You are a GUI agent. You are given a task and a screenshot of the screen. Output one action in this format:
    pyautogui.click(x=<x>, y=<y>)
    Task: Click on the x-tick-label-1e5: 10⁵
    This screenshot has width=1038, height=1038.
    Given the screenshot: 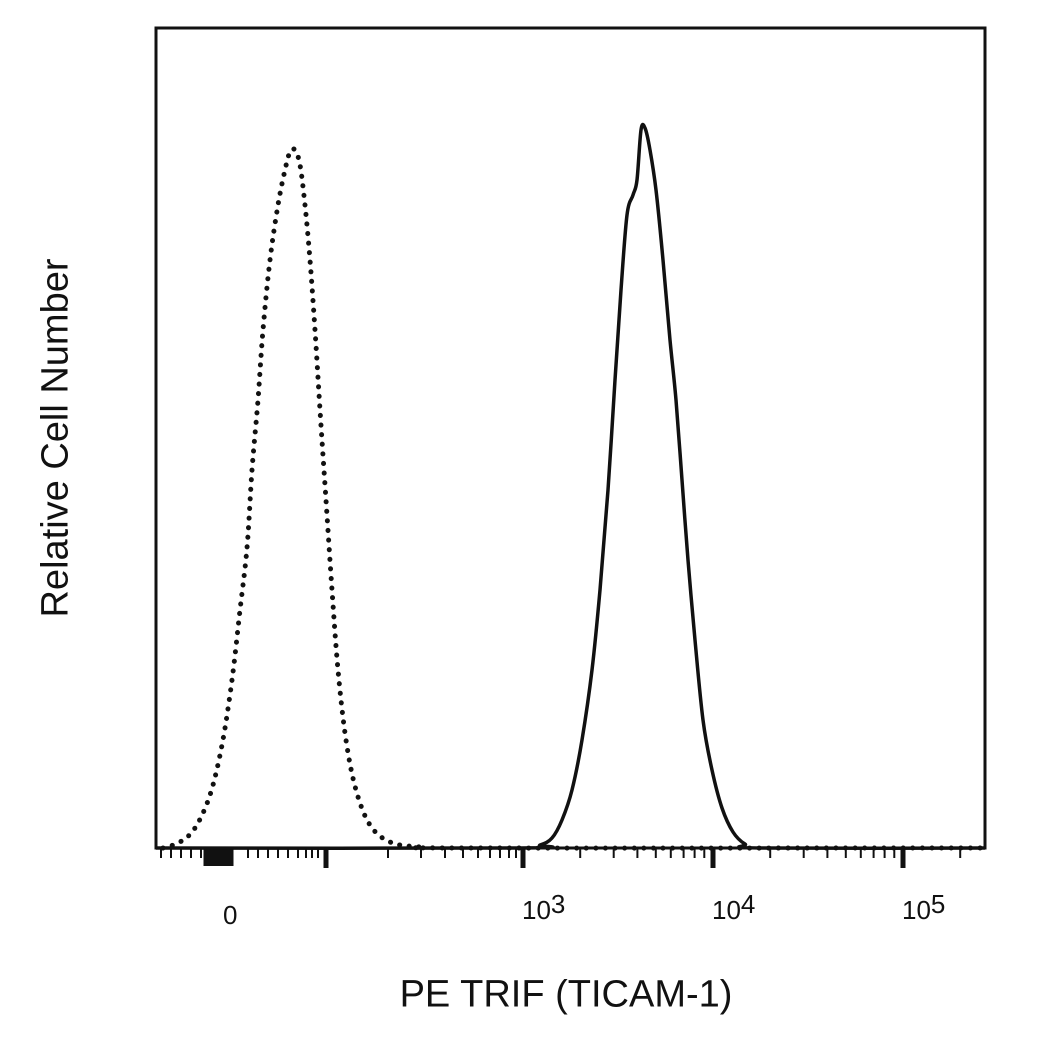 What is the action you would take?
    pyautogui.click(x=923, y=907)
    